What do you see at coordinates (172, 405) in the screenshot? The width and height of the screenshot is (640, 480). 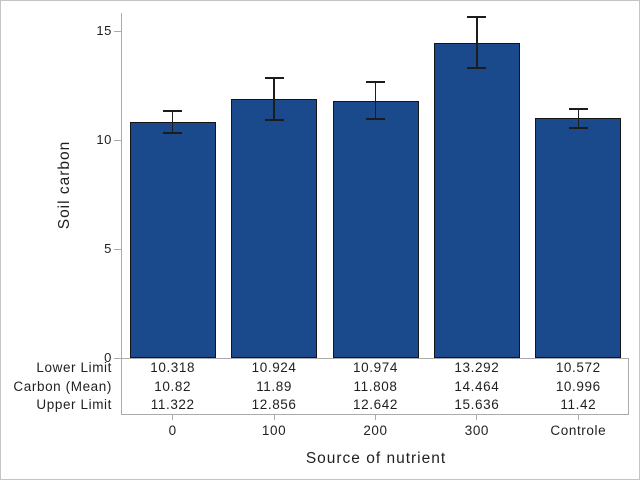 I see `stat-value: 11.322` at bounding box center [172, 405].